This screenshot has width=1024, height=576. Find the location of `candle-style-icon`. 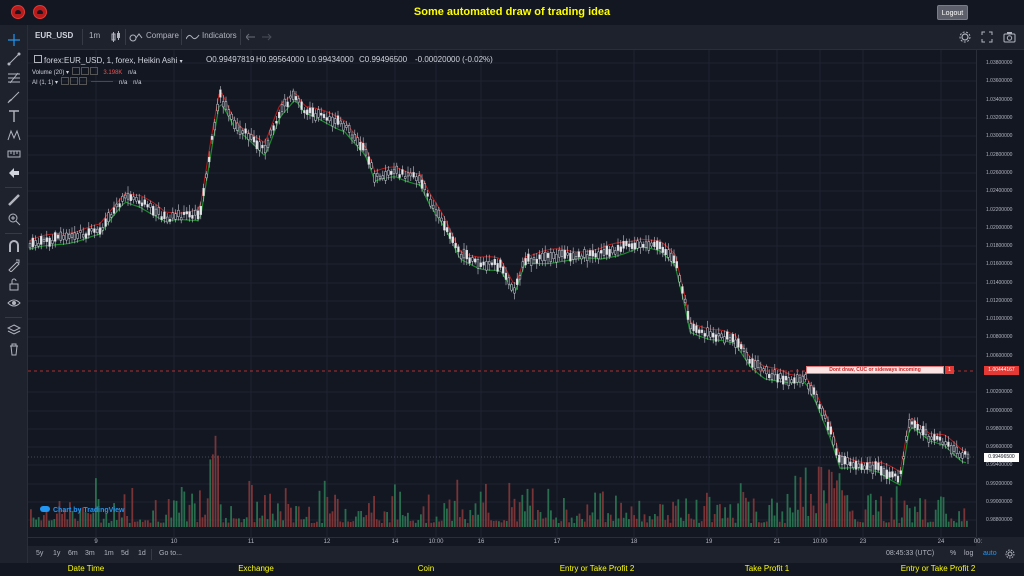

candle-style-icon is located at coordinates (116, 37).